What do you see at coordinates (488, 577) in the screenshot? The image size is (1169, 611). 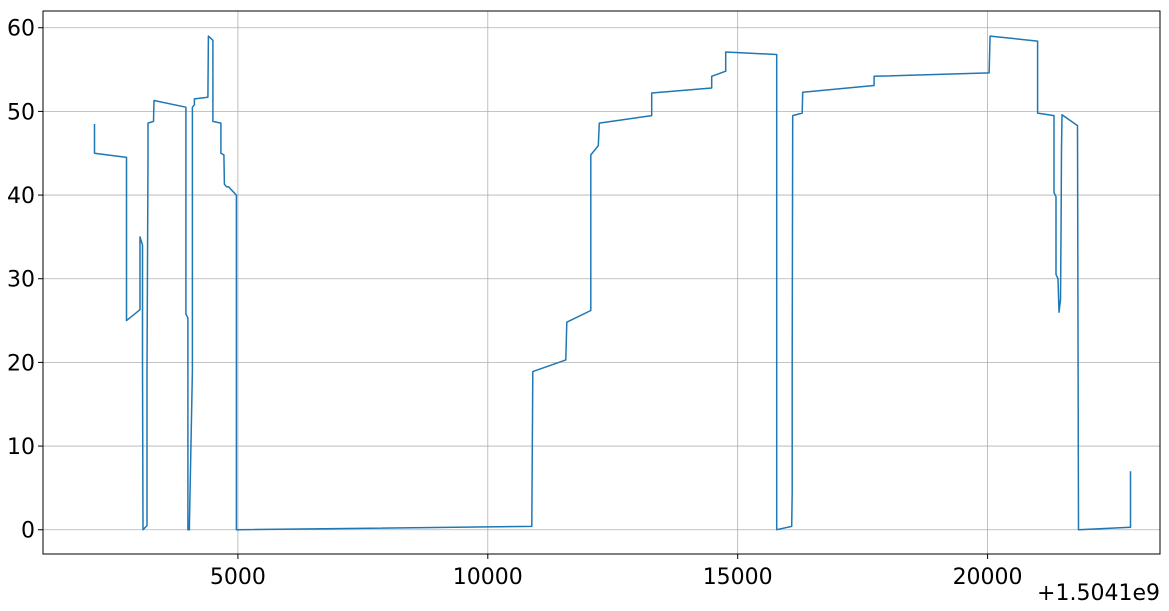 I see `x-tick-label: 10000` at bounding box center [488, 577].